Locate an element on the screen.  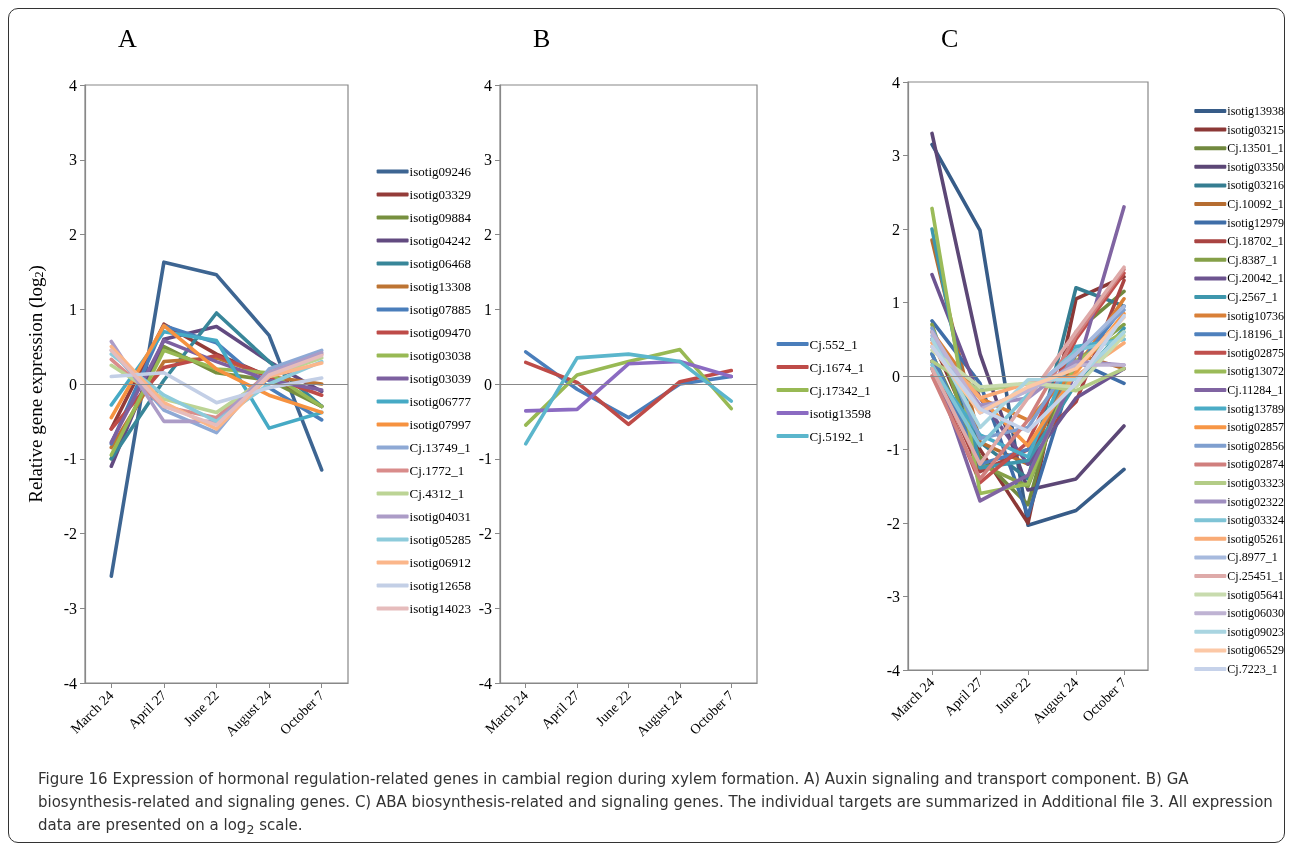
legend-label: Cj.552_1 is located at coordinates (833, 344).